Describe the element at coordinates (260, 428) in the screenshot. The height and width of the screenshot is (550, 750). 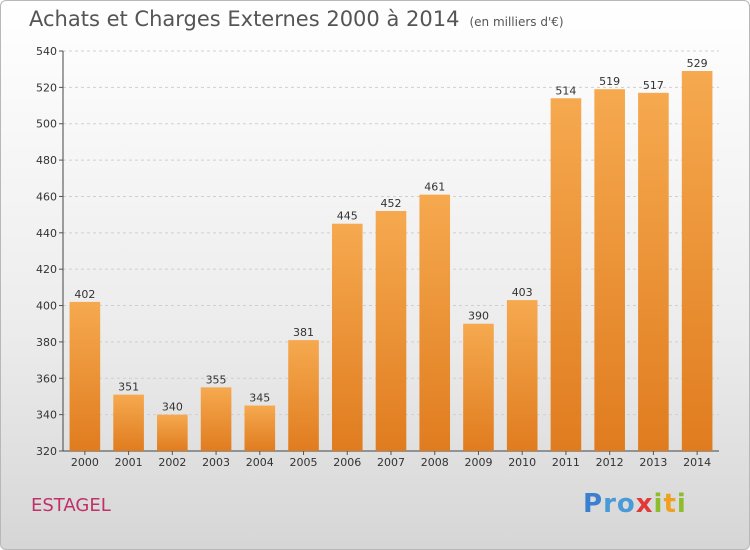
I see `bar-2004` at that location.